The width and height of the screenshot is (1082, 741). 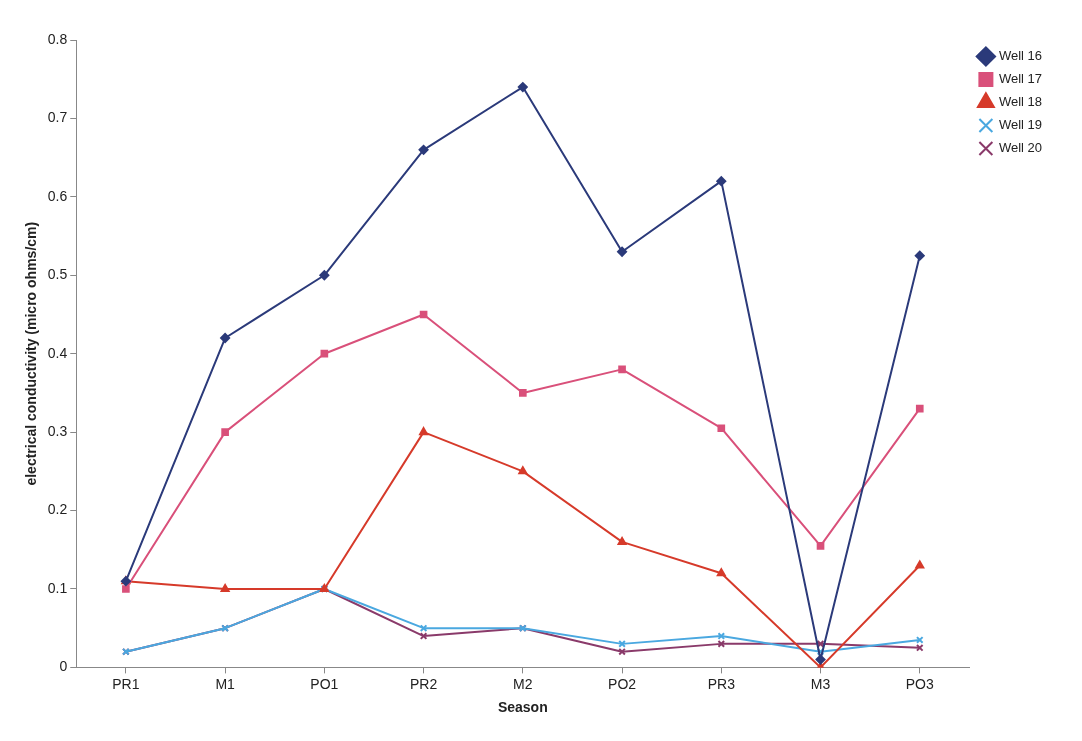 What do you see at coordinates (919, 683) in the screenshot?
I see `x-tick-label: PO3` at bounding box center [919, 683].